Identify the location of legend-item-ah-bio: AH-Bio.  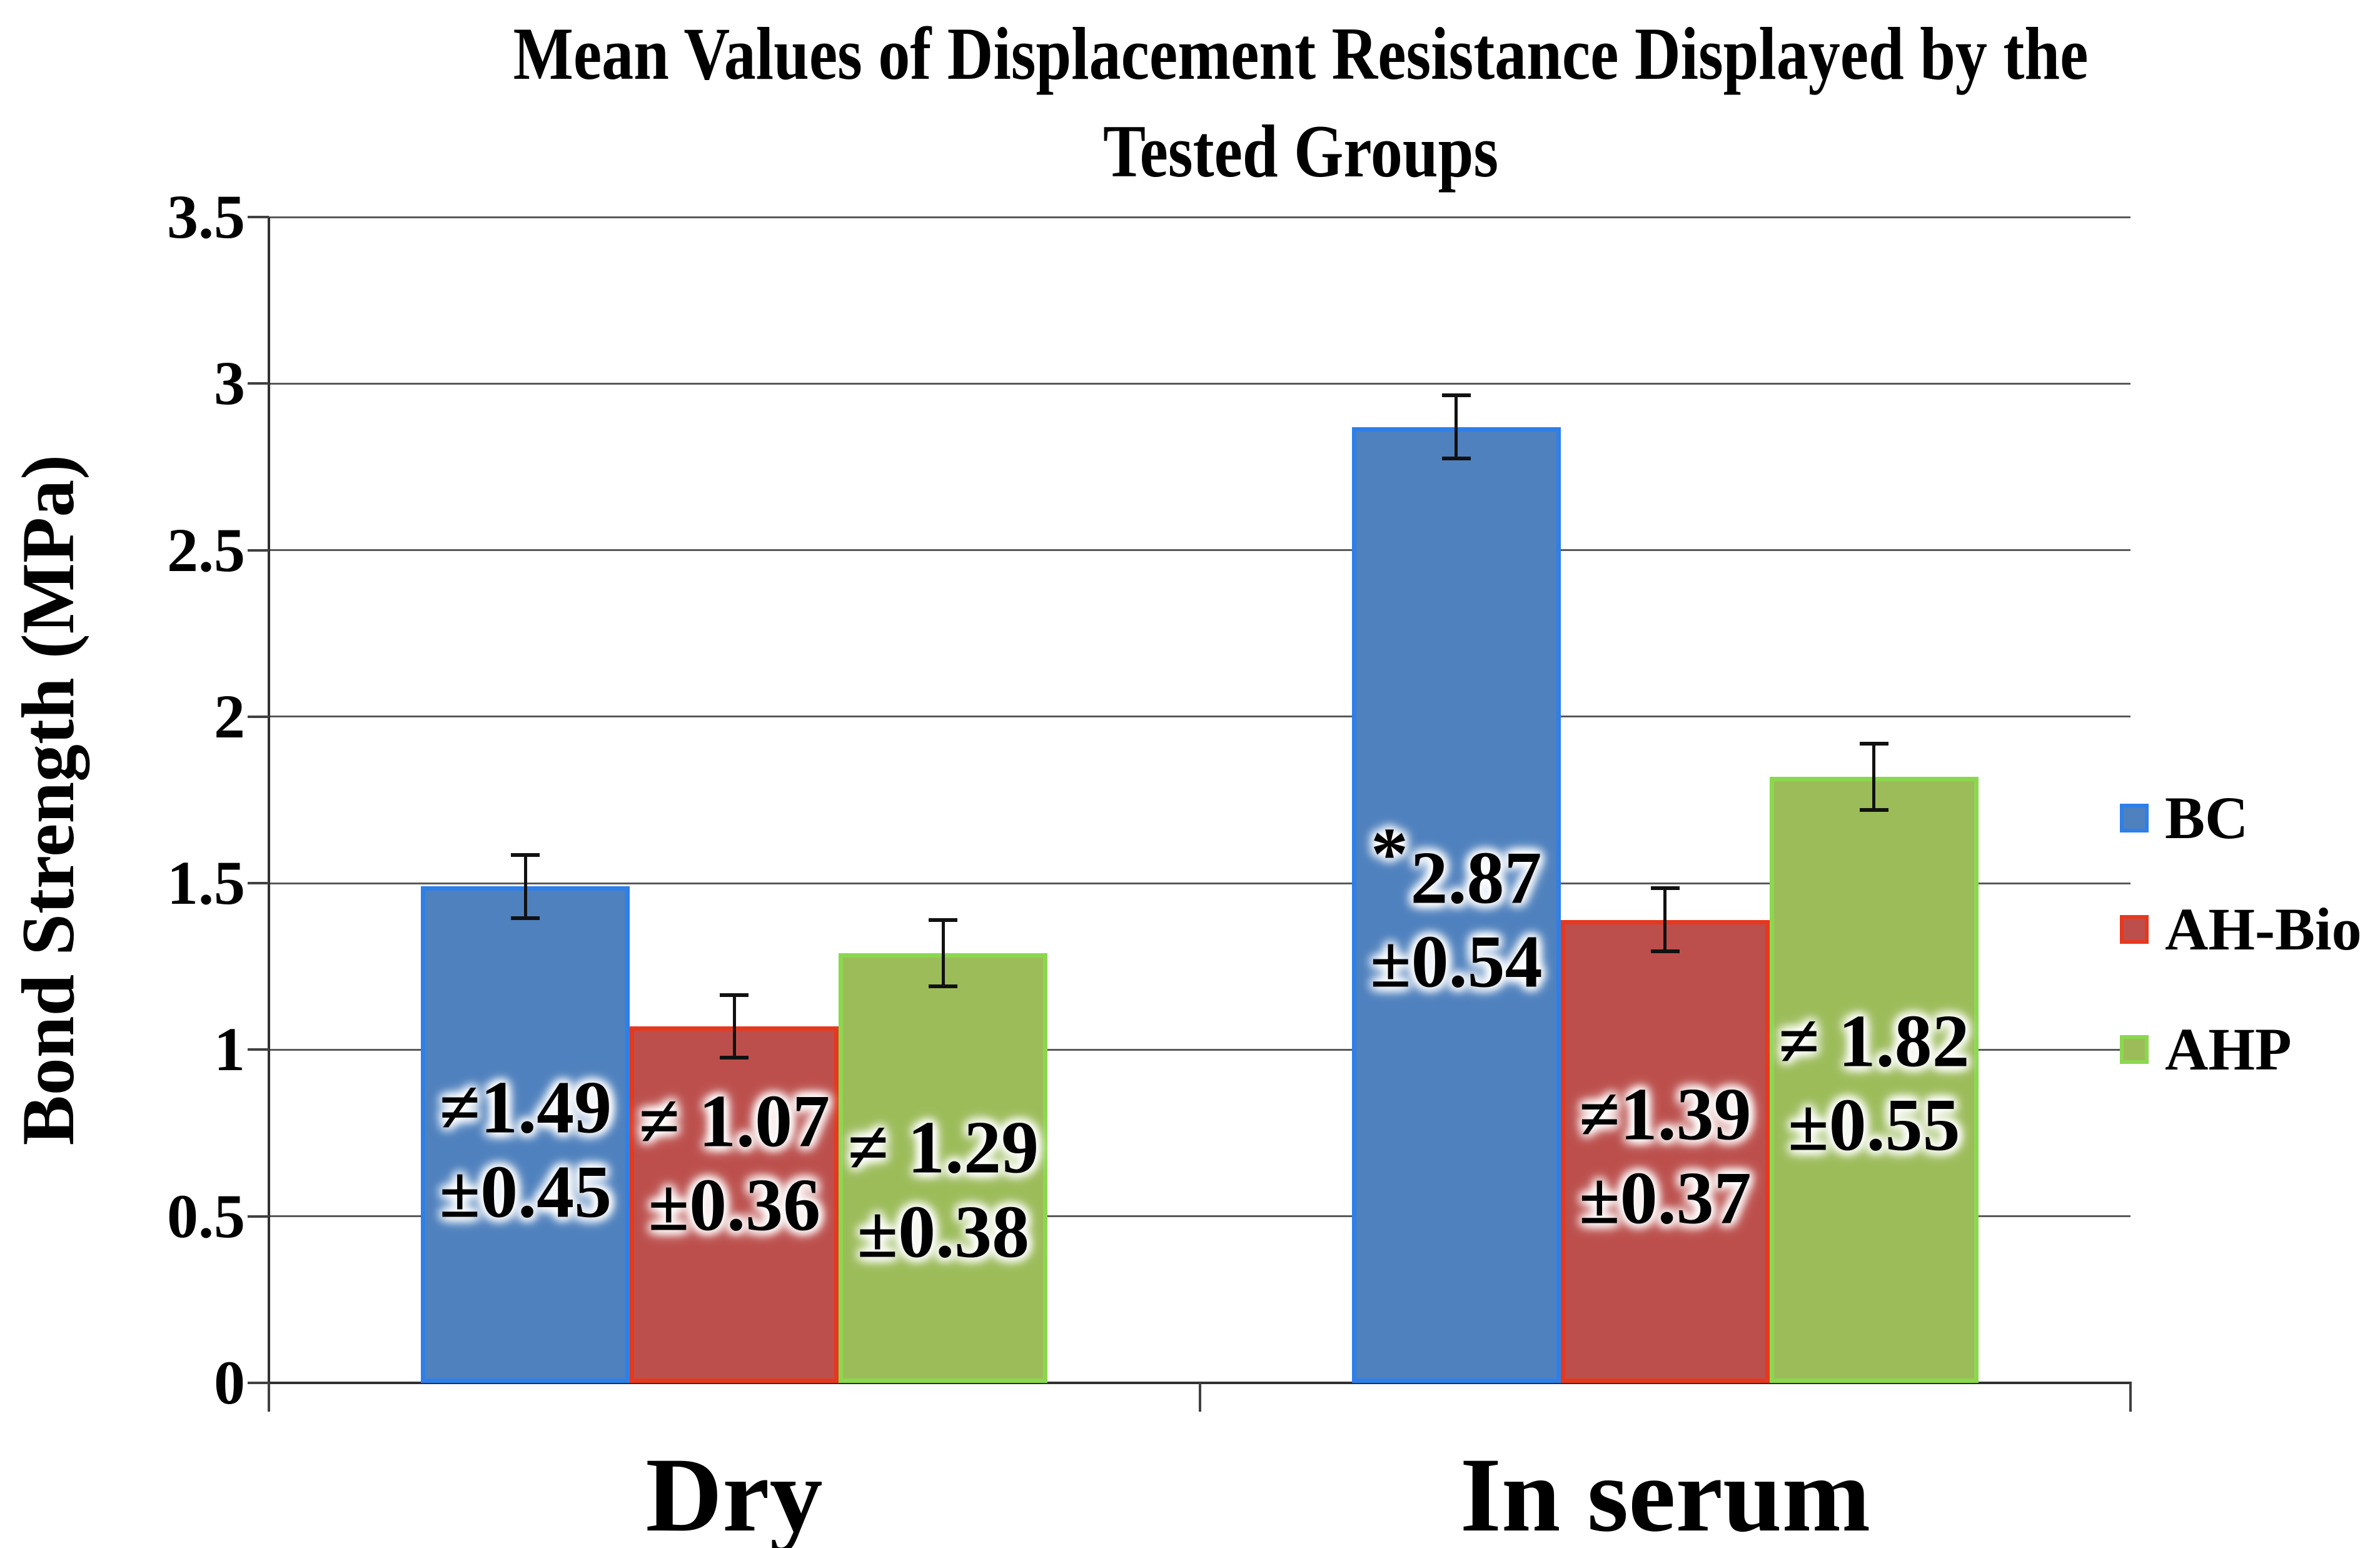
(2241, 930).